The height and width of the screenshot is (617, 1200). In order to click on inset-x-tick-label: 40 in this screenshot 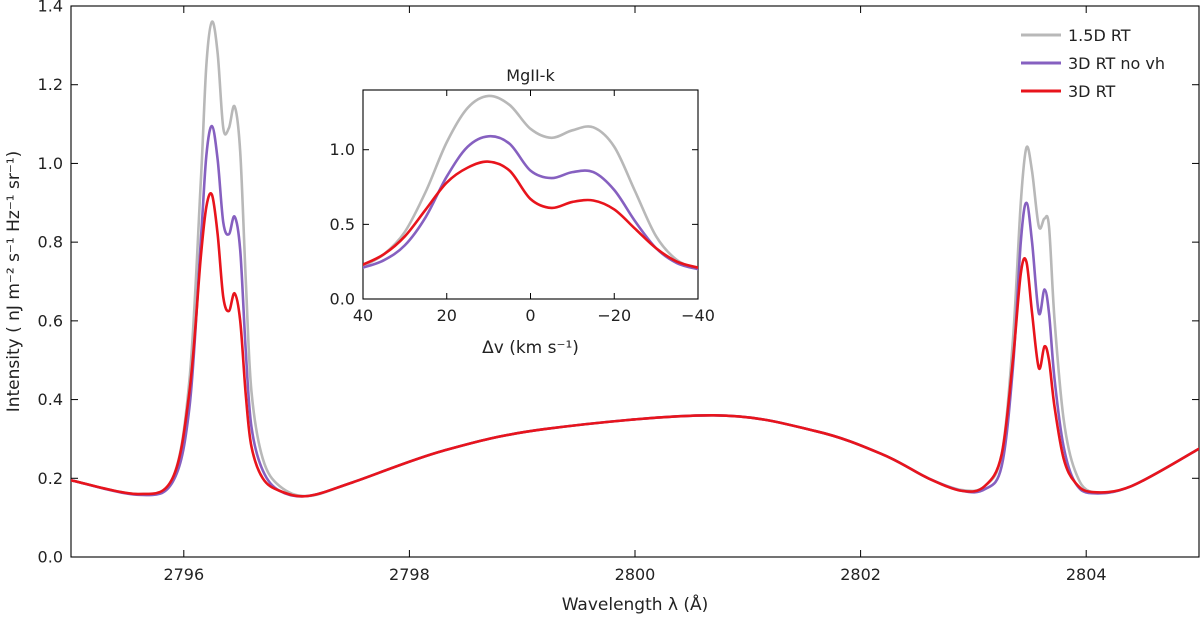, I will do `click(363, 315)`.